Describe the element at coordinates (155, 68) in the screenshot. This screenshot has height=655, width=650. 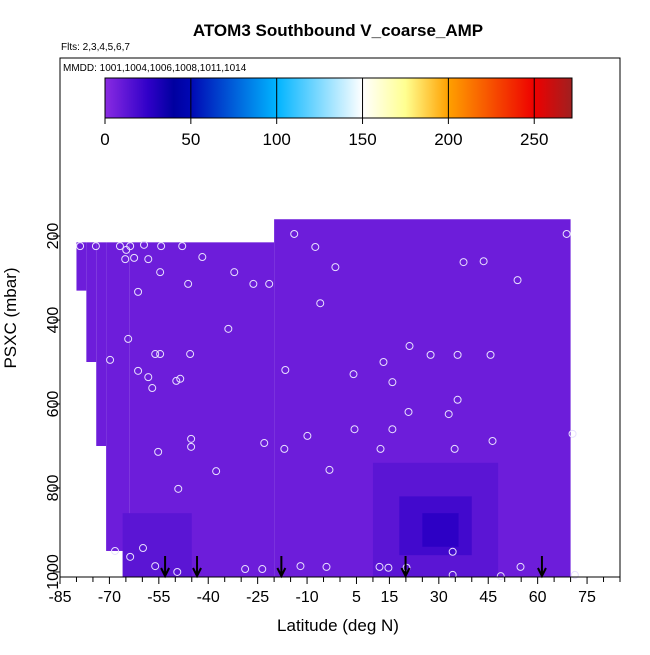
I see `annotation: MMDD: 1001,1004,1006,1008,1011,1014` at that location.